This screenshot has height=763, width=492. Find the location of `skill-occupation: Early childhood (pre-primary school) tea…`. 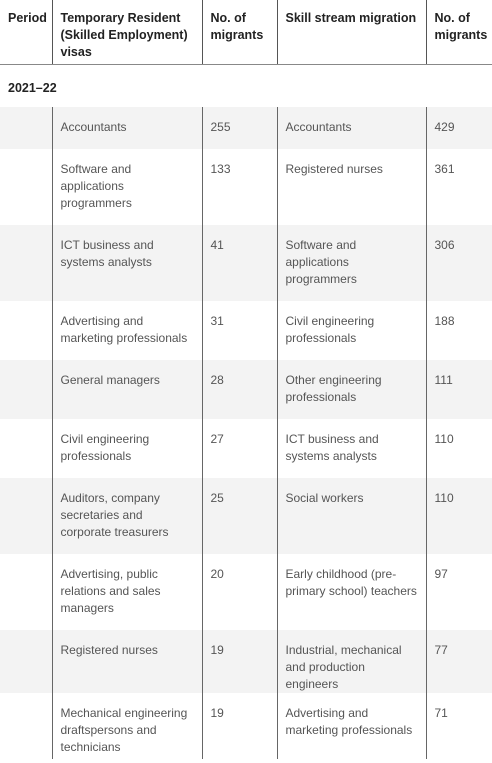

skill-occupation: Early childhood (pre-primary school) tea… is located at coordinates (351, 592).